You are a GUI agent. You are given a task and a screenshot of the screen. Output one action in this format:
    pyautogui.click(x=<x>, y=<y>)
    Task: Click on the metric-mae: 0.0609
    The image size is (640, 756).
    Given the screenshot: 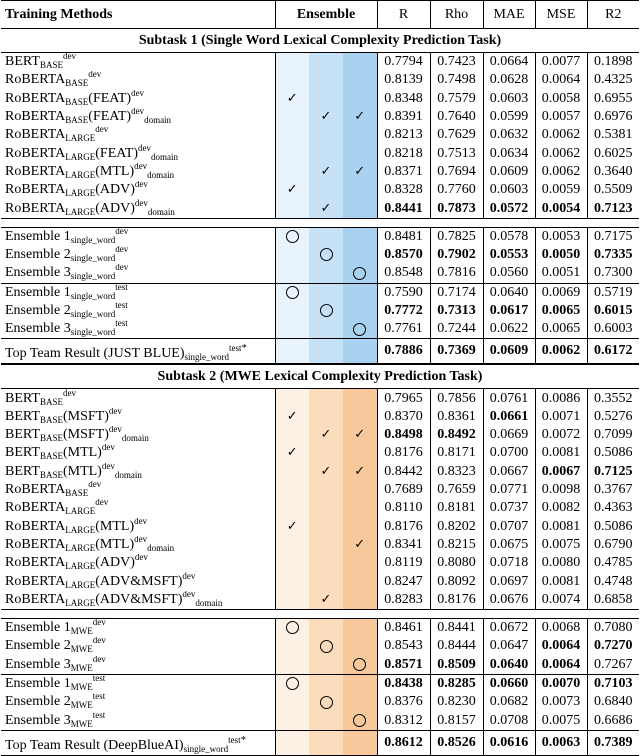 What is the action you would take?
    pyautogui.click(x=509, y=172)
    